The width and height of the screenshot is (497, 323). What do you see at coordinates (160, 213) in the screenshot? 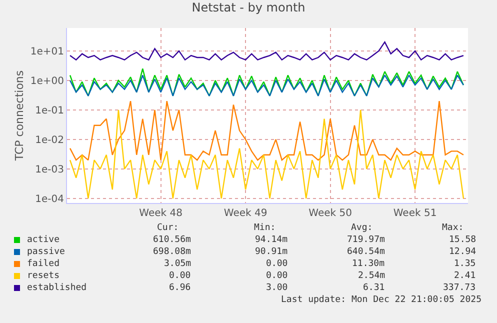
I see `x-tick-label: Week 48` at bounding box center [160, 213].